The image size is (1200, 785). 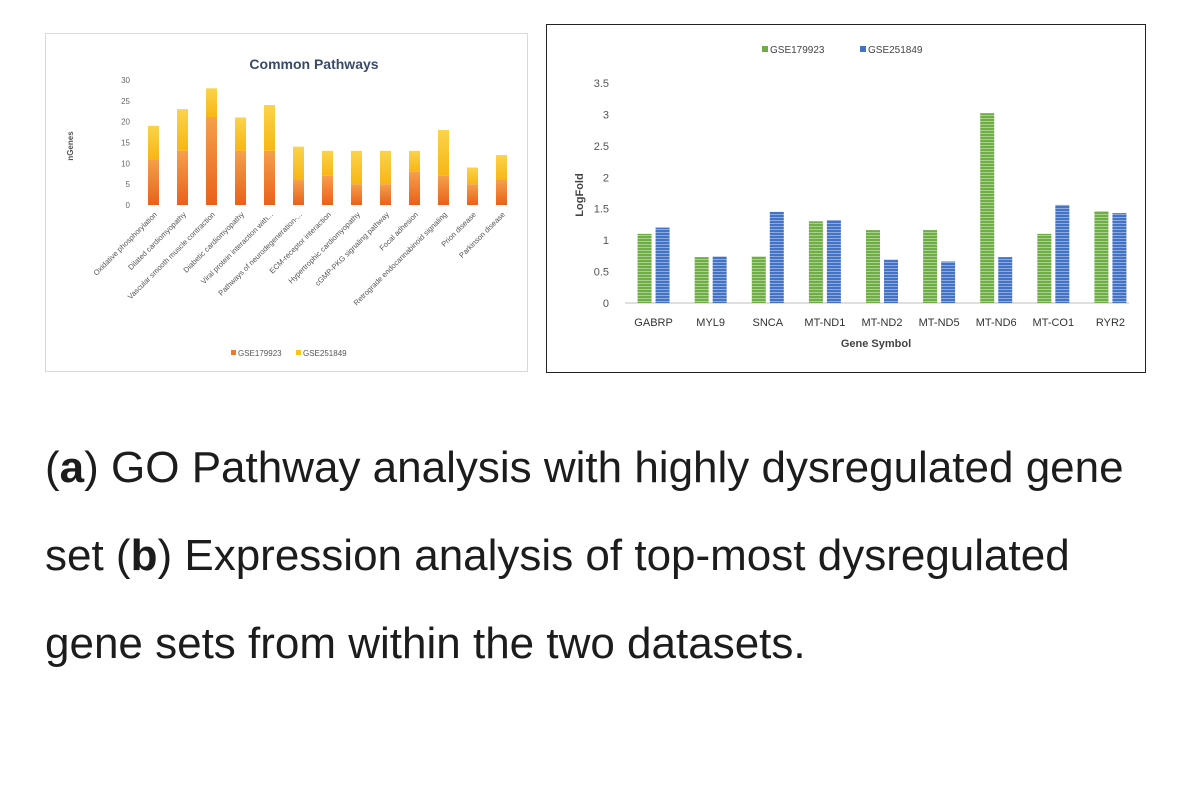 I want to click on chart-b-x-tick: MT-CO1, so click(x=1054, y=323).